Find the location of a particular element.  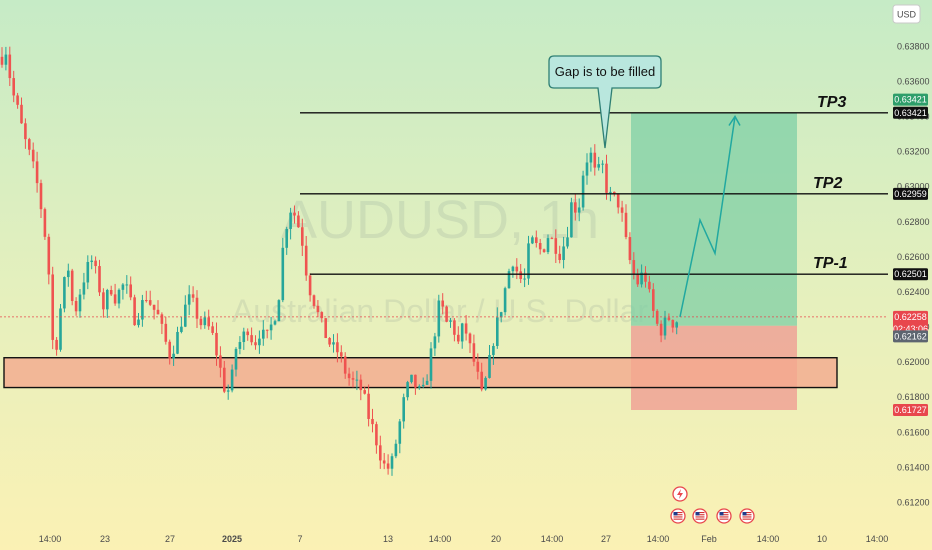

us-flag-icon is located at coordinates (724, 516).